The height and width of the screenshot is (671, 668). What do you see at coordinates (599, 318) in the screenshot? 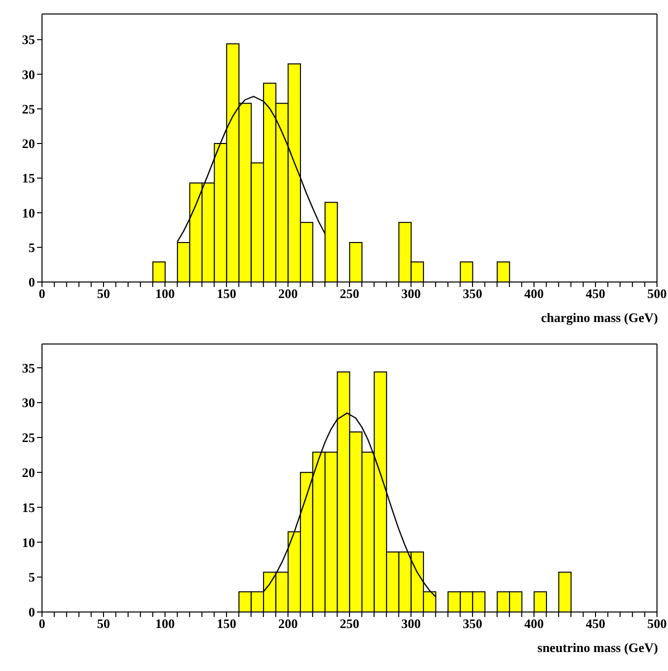
I see `x-axis-title: chargino mass (GeV)` at bounding box center [599, 318].